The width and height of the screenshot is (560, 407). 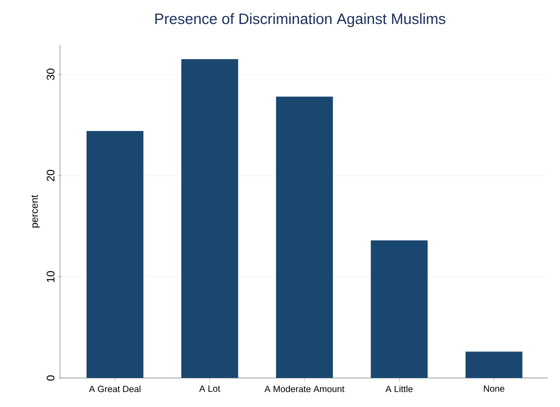 What do you see at coordinates (35, 211) in the screenshot?
I see `y-axis-title: percent` at bounding box center [35, 211].